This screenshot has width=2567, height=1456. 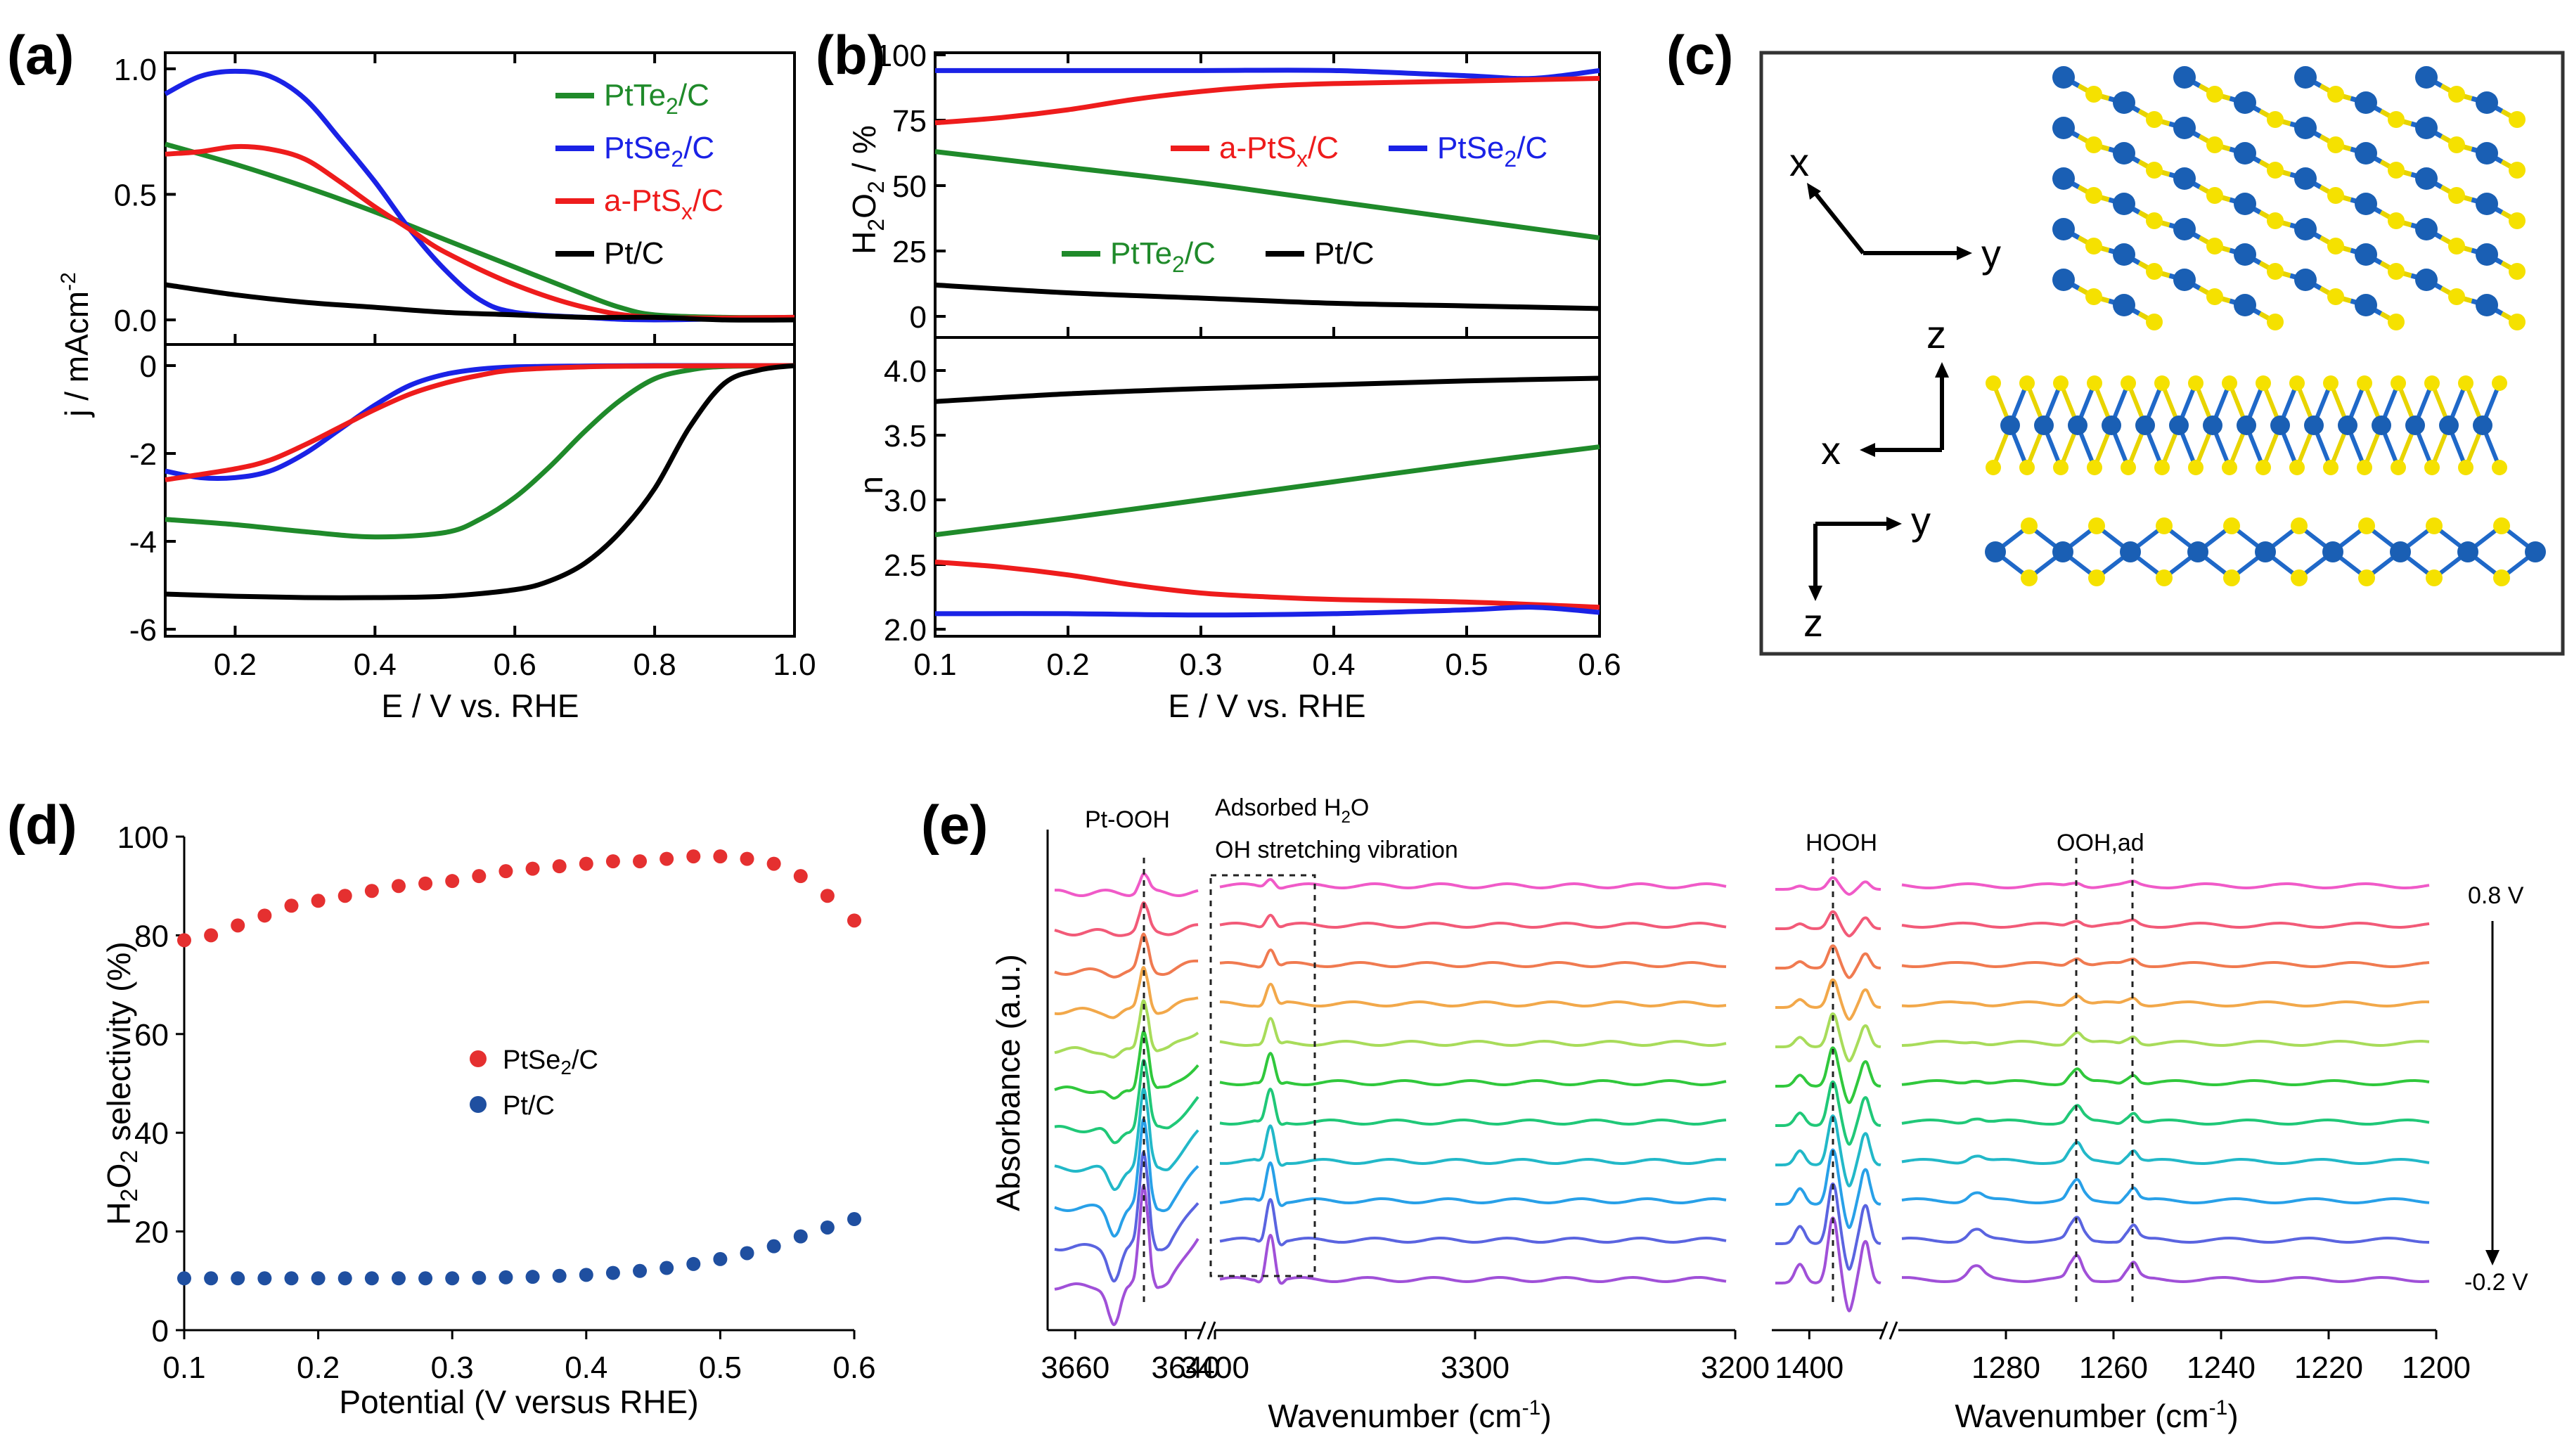 I want to click on axes-mid, so click(x=1907, y=412).